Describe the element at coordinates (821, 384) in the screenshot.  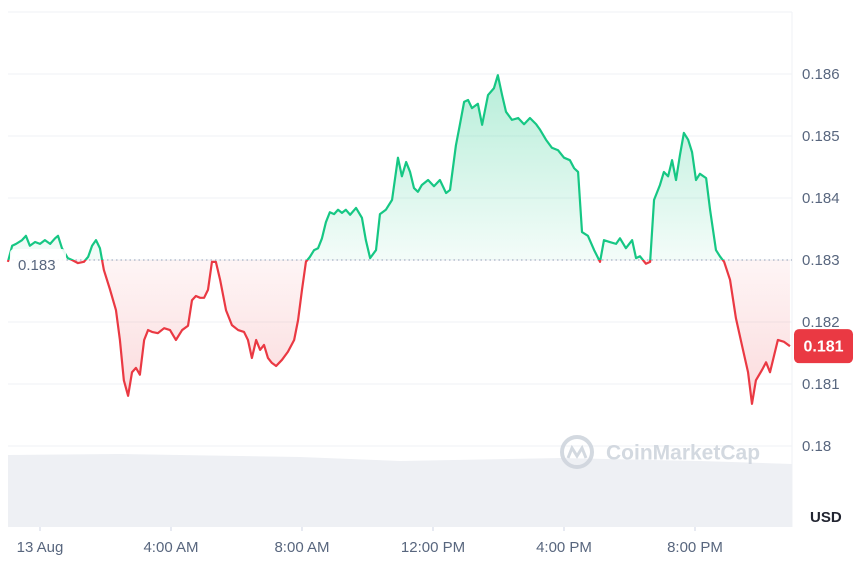
I see `y-tick-label: 0.181` at that location.